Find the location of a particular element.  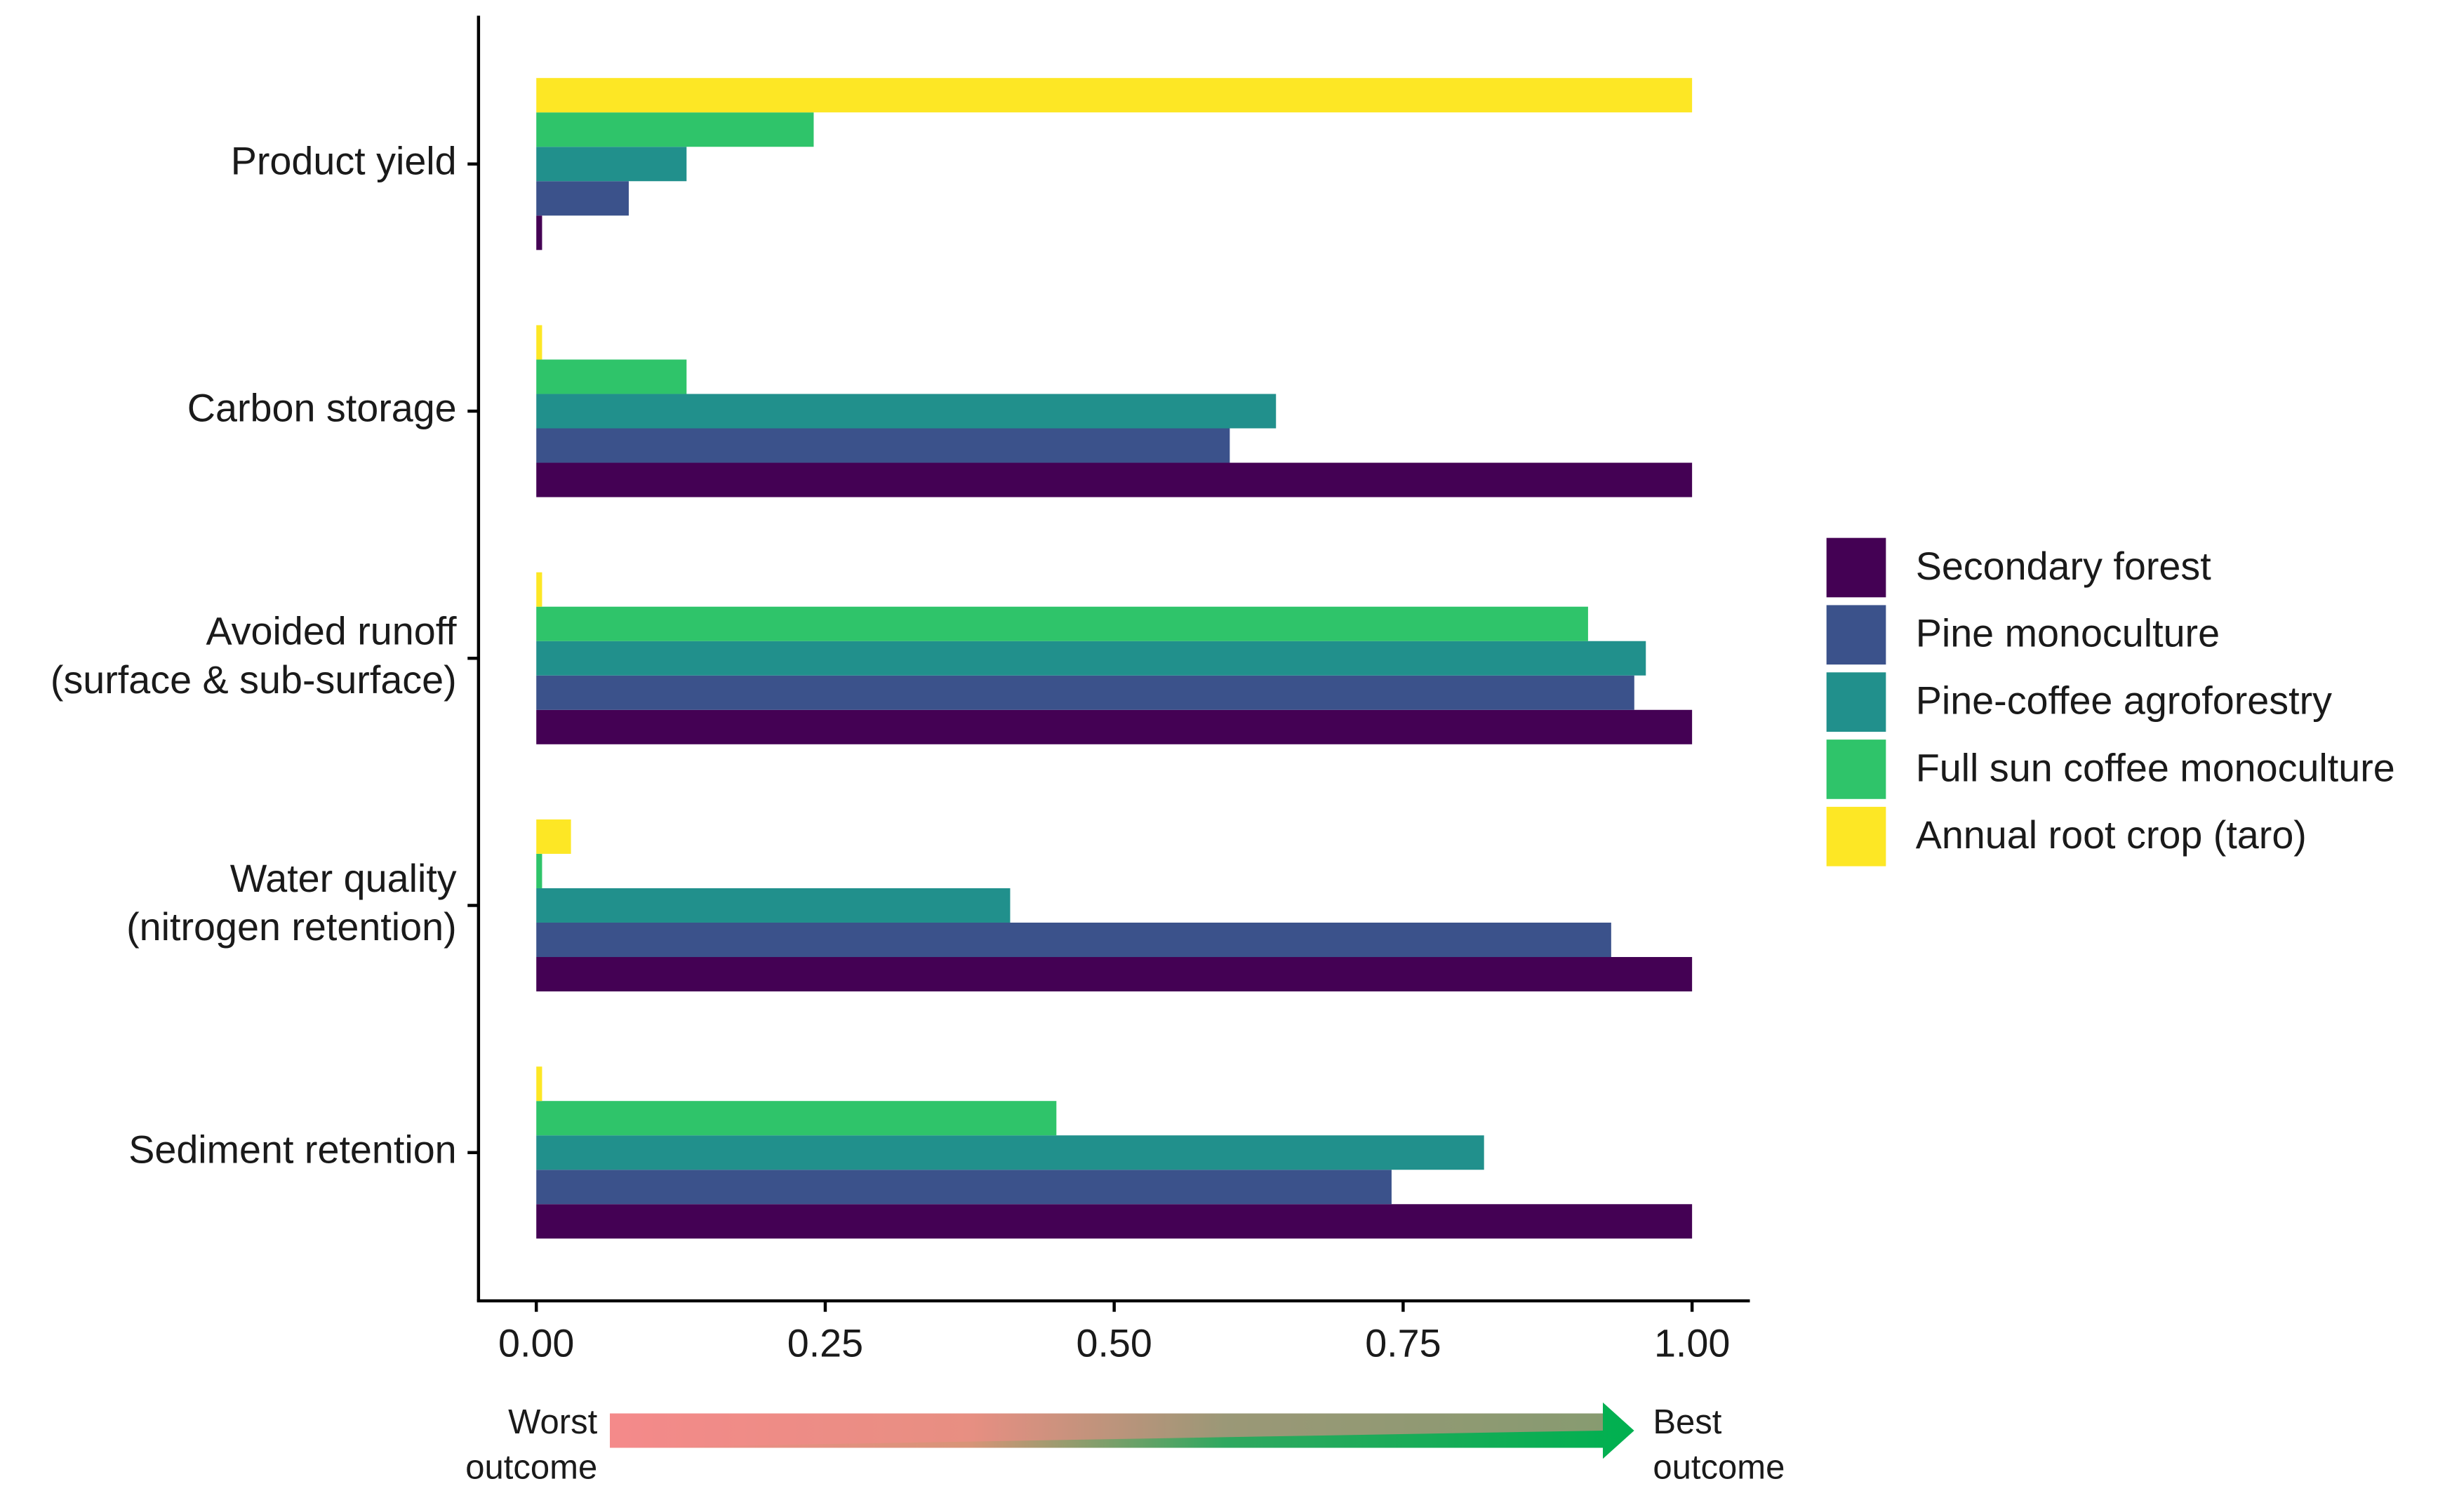

y-tick-label: Product yield is located at coordinates (344, 160).